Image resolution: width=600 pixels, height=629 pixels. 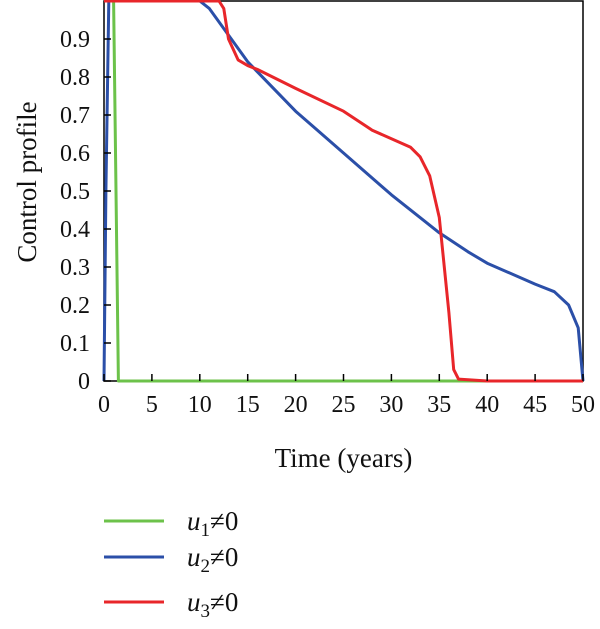 I want to click on x-tick-label: 30, so click(x=391, y=405).